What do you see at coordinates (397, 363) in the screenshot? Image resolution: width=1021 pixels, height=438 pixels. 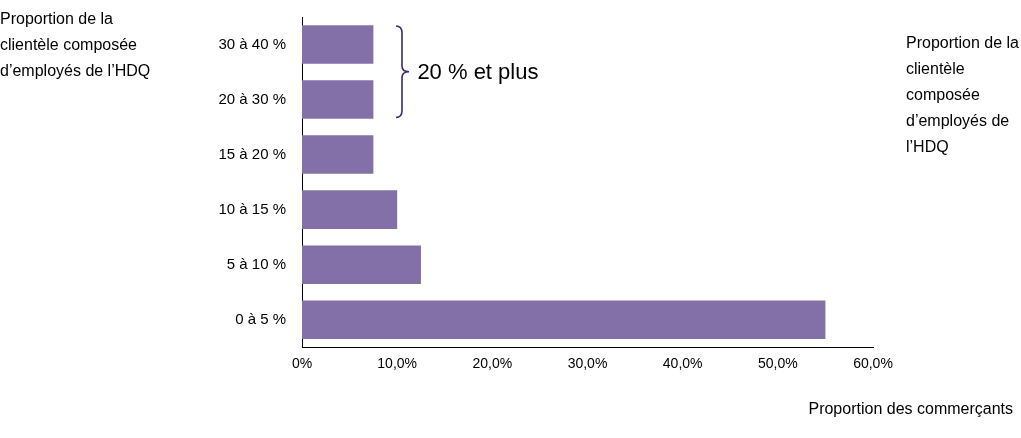 I see `x-tick-label: 10,0%` at bounding box center [397, 363].